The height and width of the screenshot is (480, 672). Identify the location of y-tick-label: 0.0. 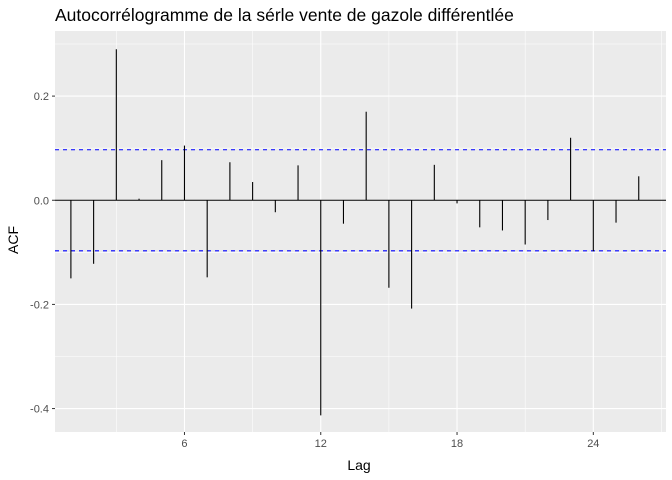
(41, 201).